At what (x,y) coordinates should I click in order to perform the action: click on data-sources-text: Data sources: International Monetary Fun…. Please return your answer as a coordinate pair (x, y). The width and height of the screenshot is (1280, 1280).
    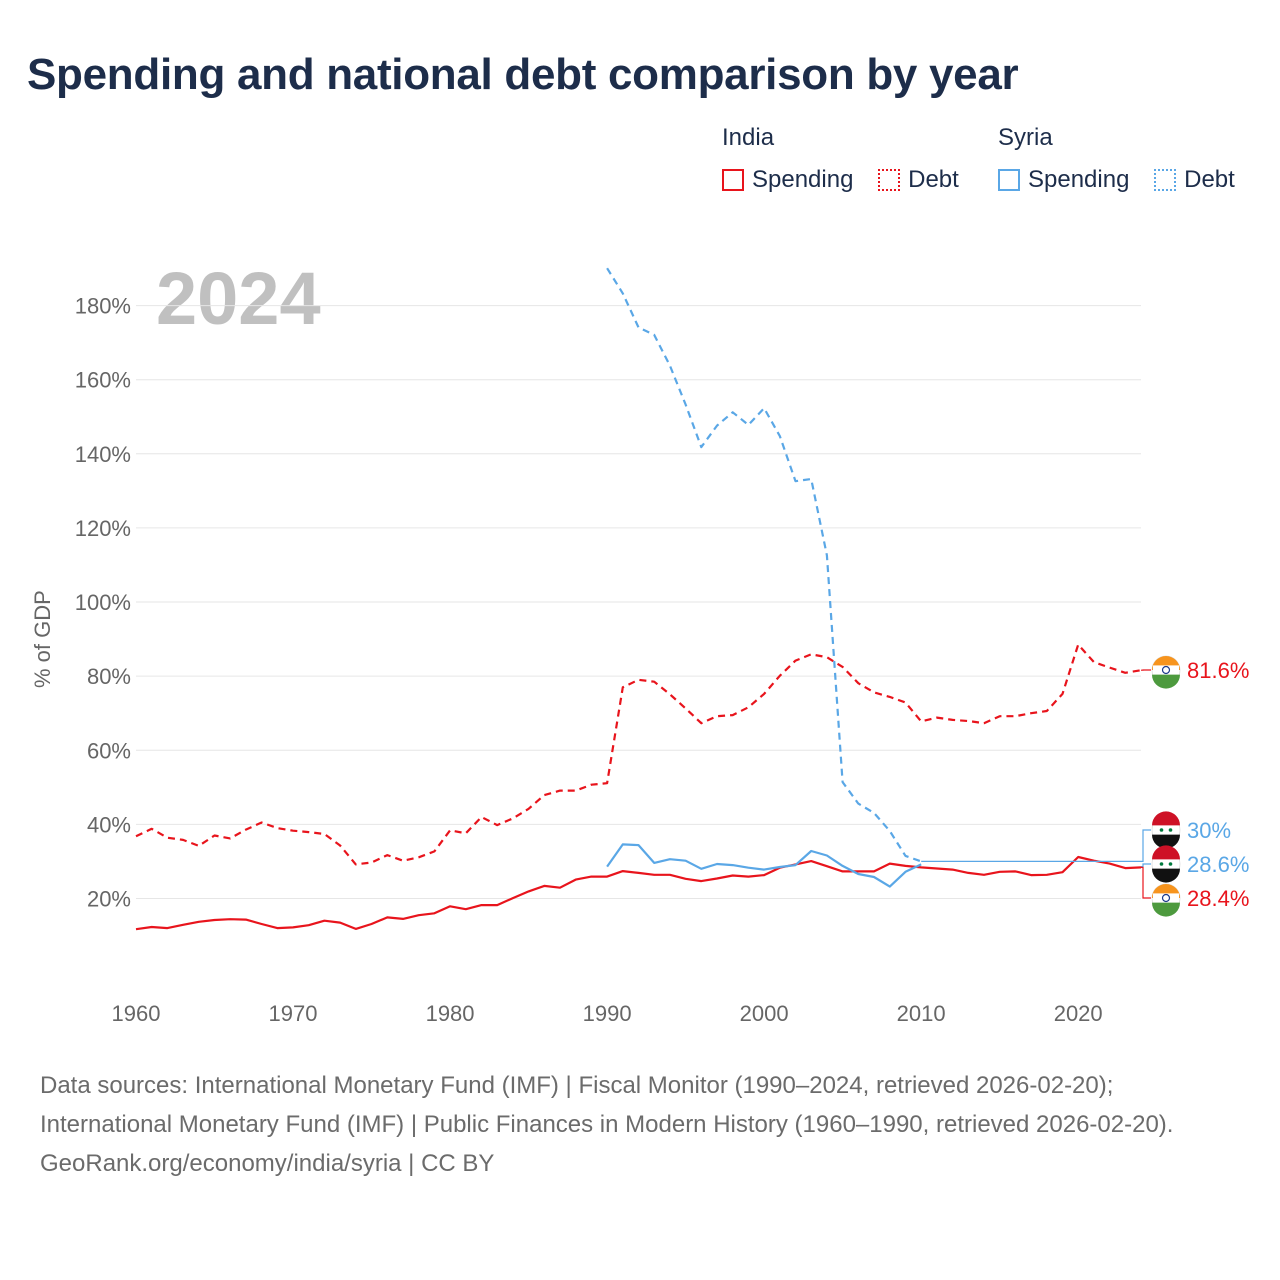
    Looking at the image, I should click on (607, 1105).